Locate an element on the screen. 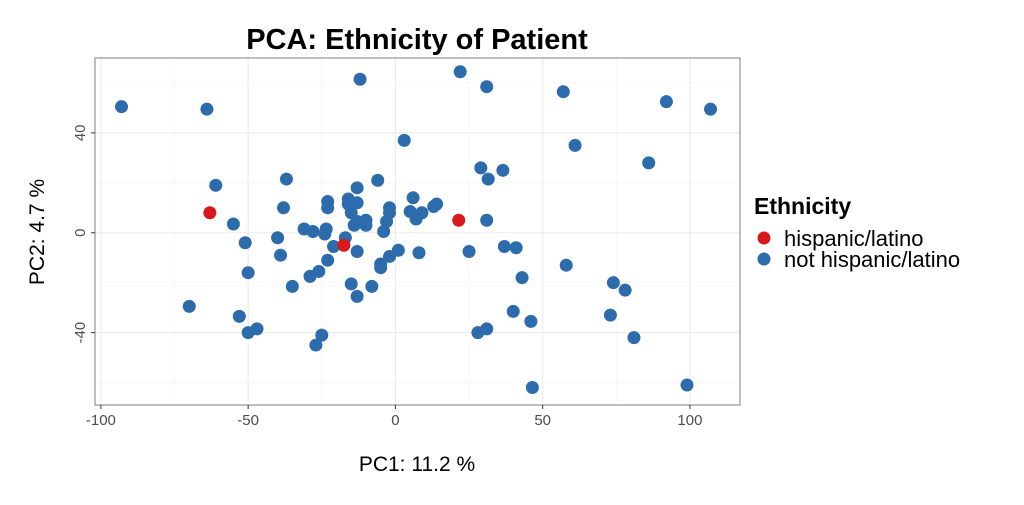 The height and width of the screenshot is (505, 1024). chart-title: PCA: Ethnicity of Patient is located at coordinates (417, 40).